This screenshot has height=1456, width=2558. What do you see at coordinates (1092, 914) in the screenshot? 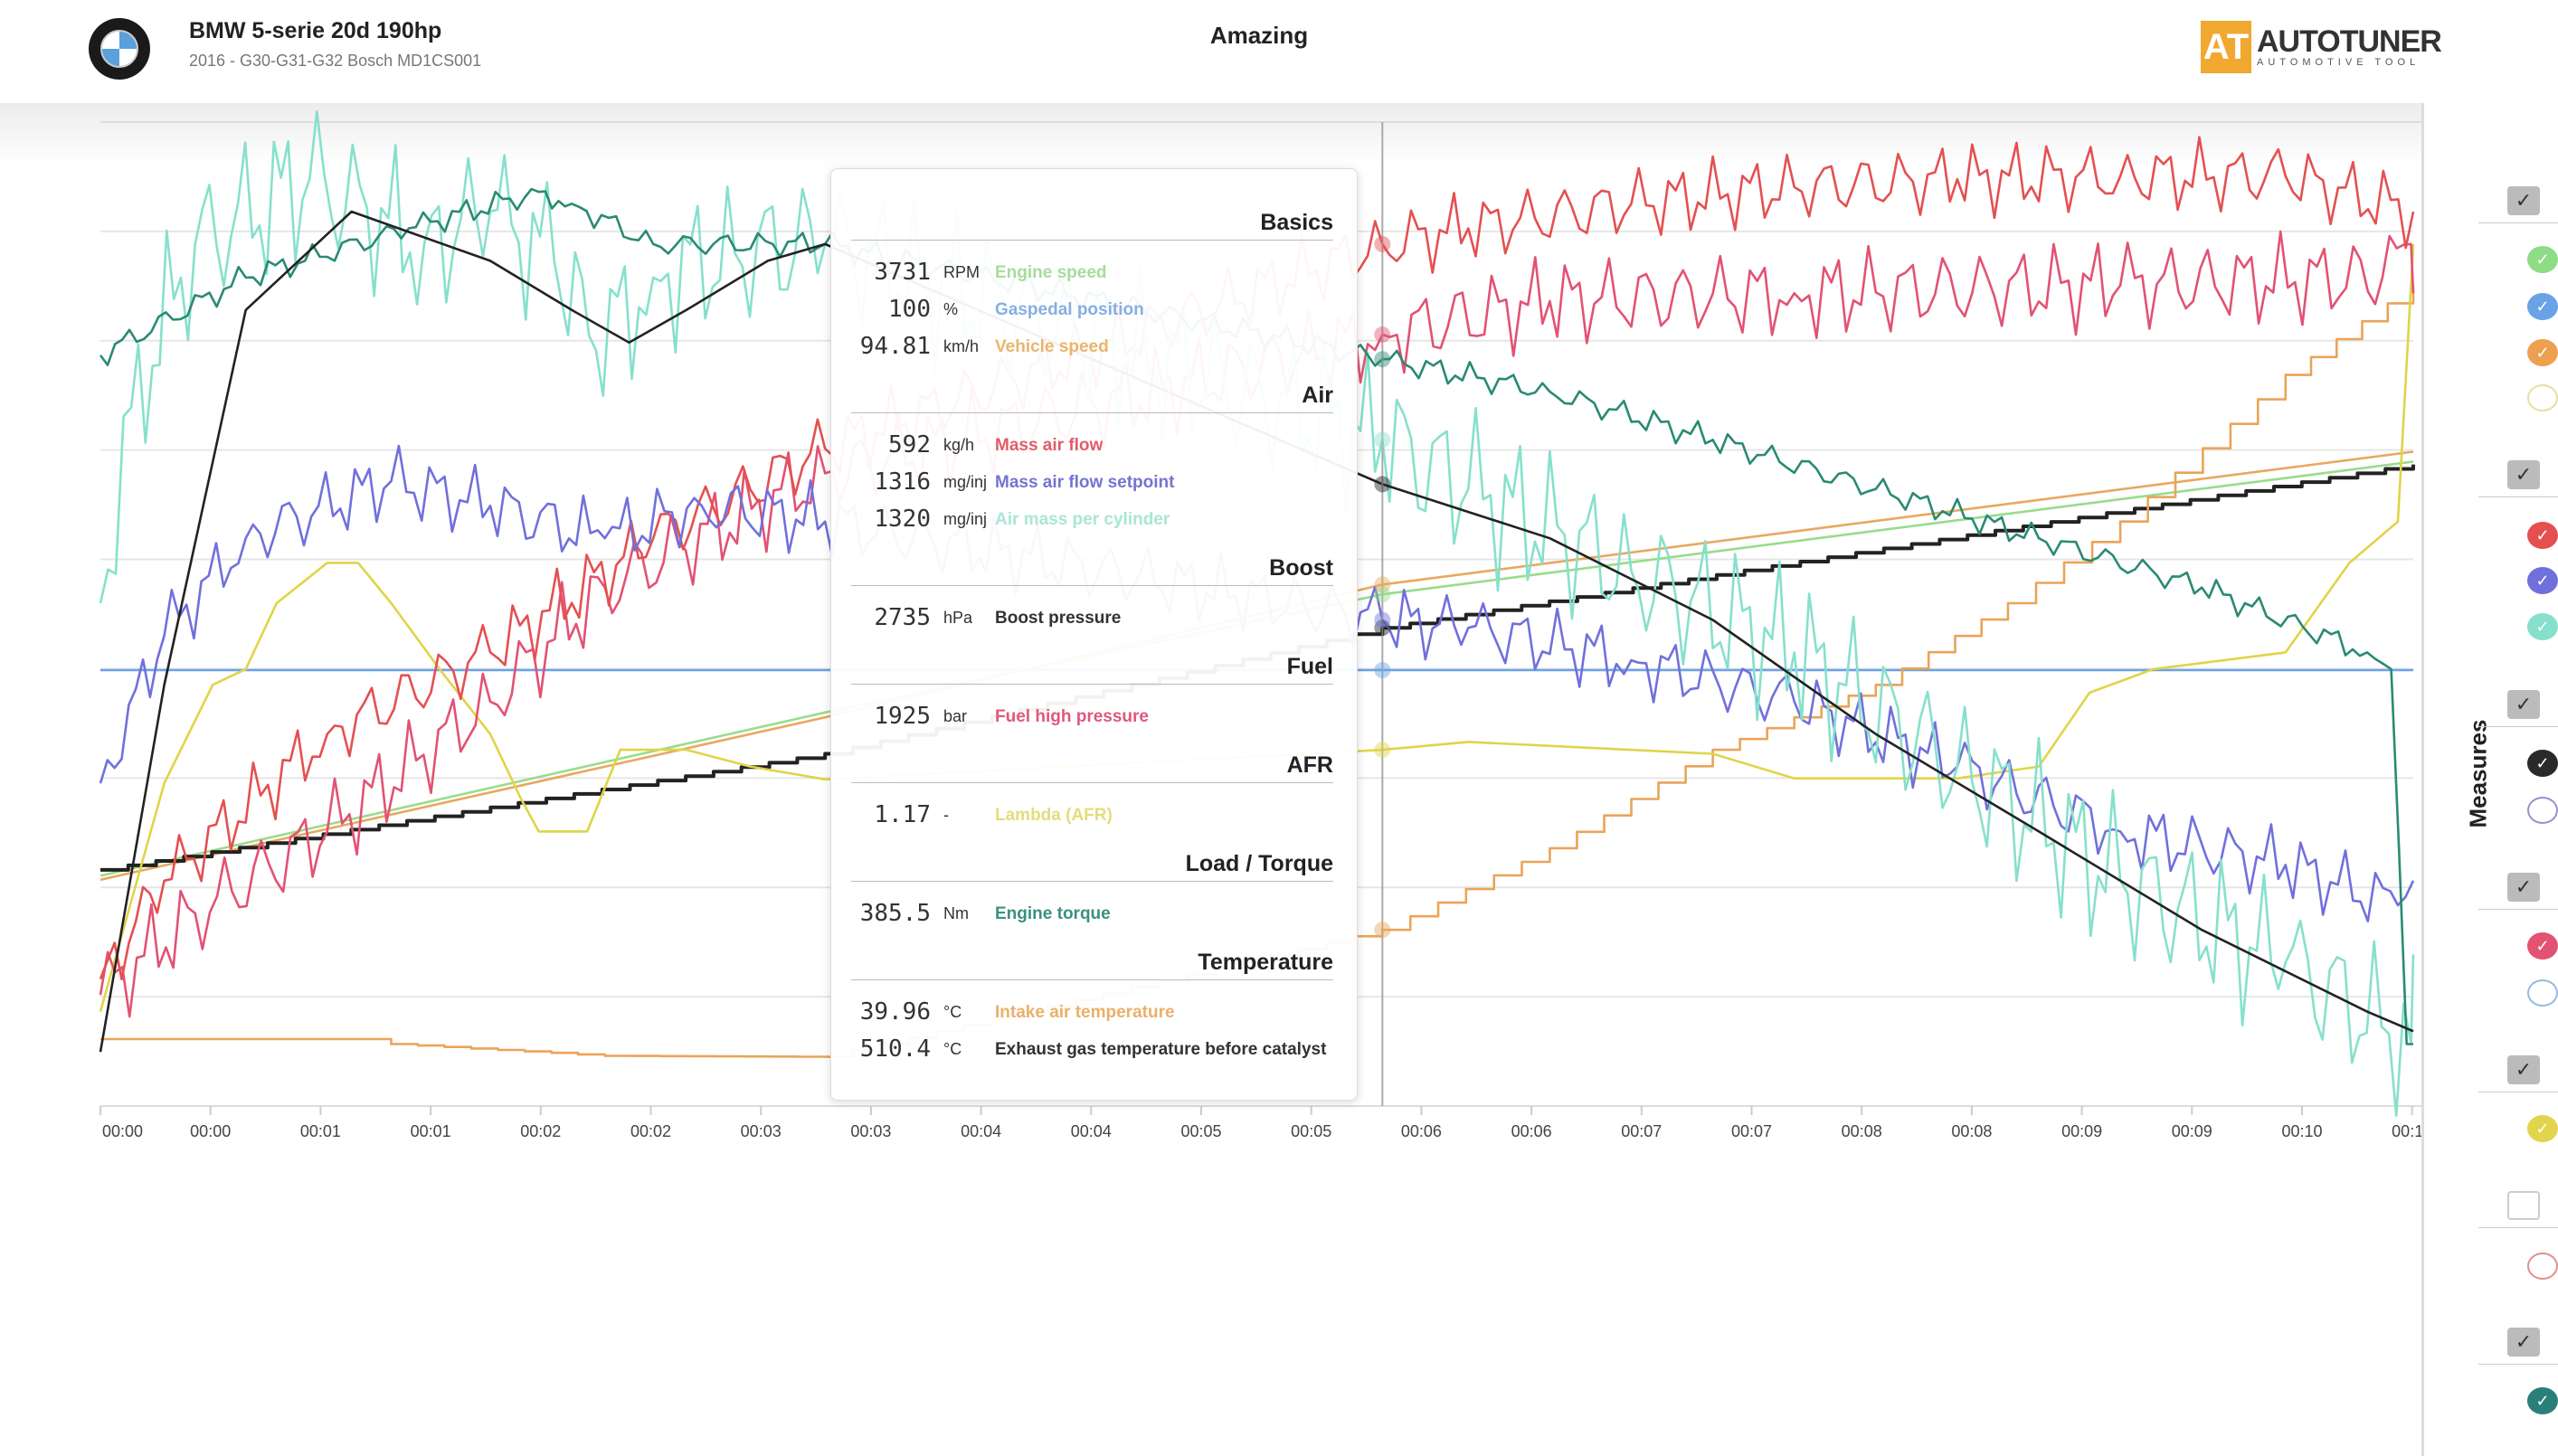
I see `tooltip-row: 385.5 Nm Engine torque` at bounding box center [1092, 914].